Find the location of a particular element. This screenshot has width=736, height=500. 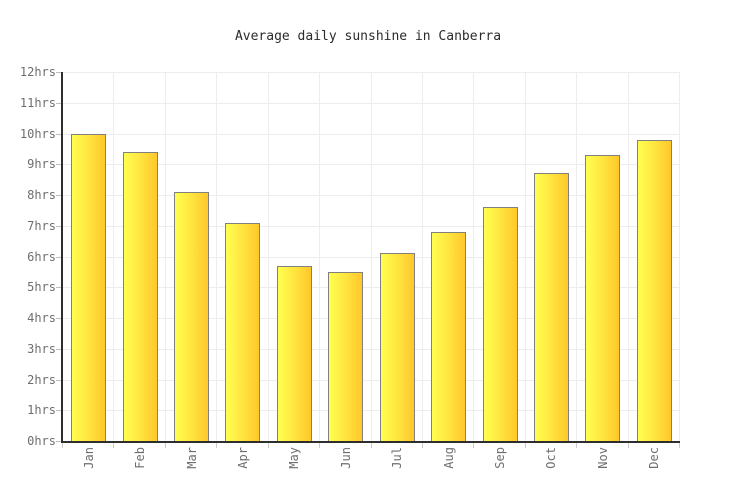

y-axis-label-8hrs: 8hrs is located at coordinates (41, 195).